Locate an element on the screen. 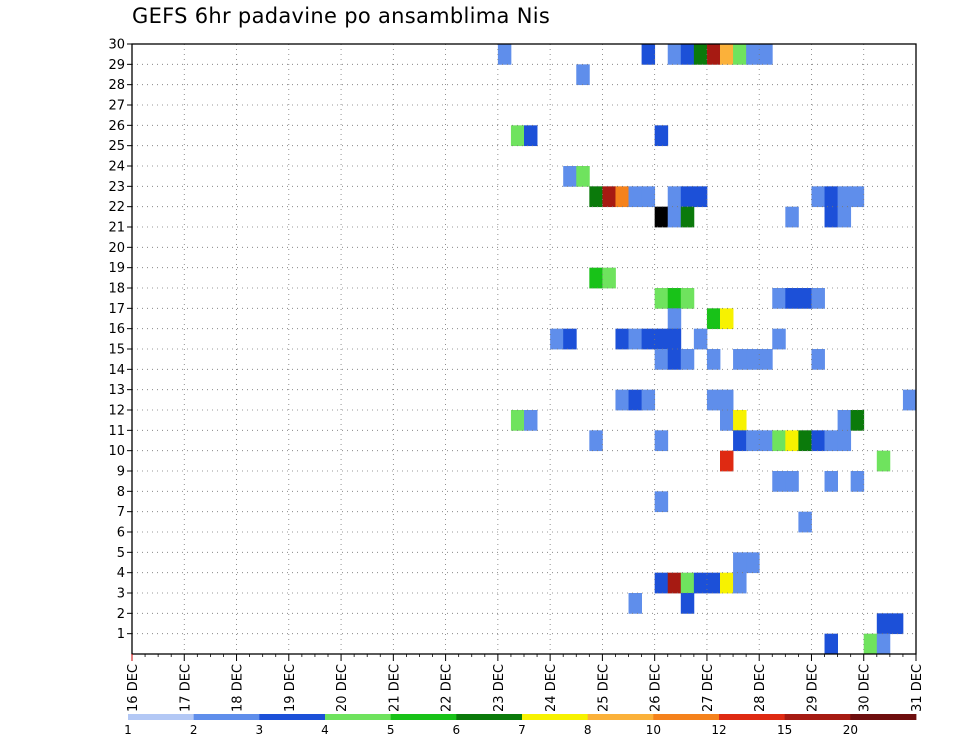 This screenshot has width=960, height=742. colorbar-label: 8 is located at coordinates (588, 730).